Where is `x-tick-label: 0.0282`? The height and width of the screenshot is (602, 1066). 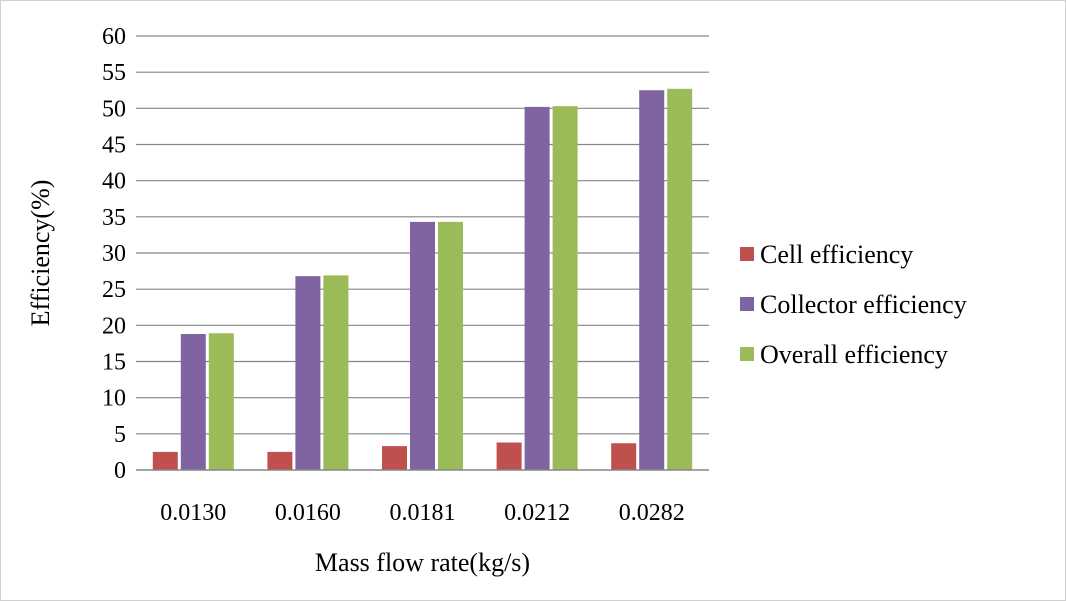
x-tick-label: 0.0282 is located at coordinates (652, 513).